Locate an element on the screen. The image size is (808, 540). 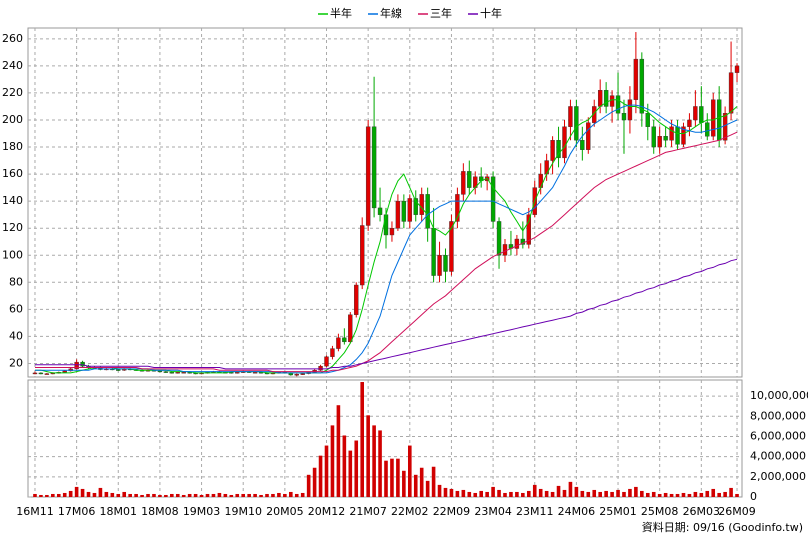
x-tick-label: 18M08 is located at coordinates (160, 511).